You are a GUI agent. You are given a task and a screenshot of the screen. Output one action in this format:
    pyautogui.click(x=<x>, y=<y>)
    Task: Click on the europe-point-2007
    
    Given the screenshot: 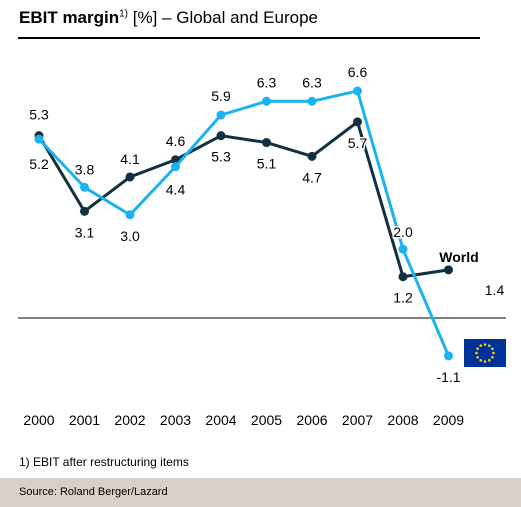 What is the action you would take?
    pyautogui.click(x=357, y=91)
    